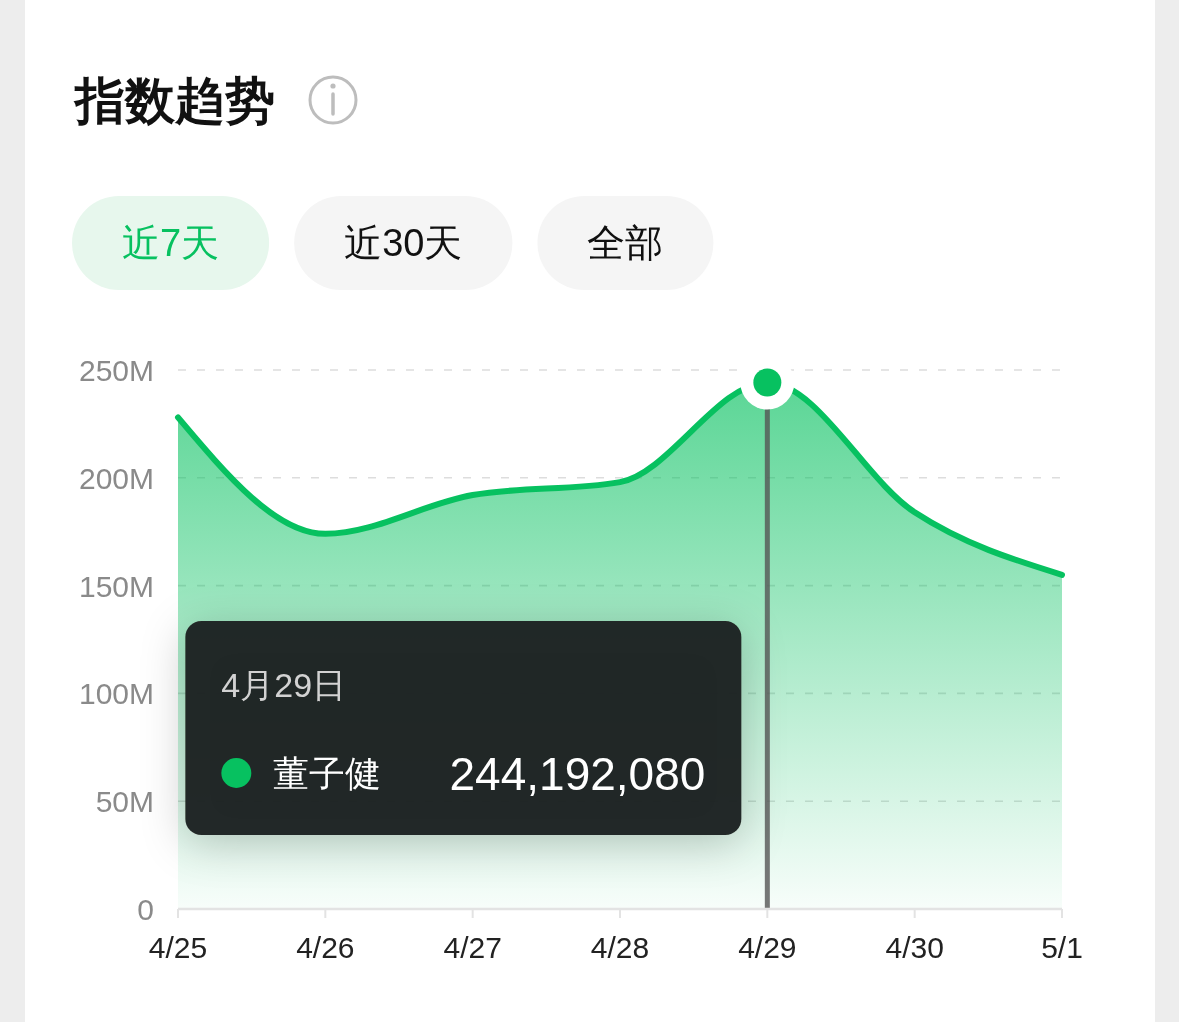 The width and height of the screenshot is (1179, 1022). I want to click on x-tick-label: 4/27, so click(472, 947).